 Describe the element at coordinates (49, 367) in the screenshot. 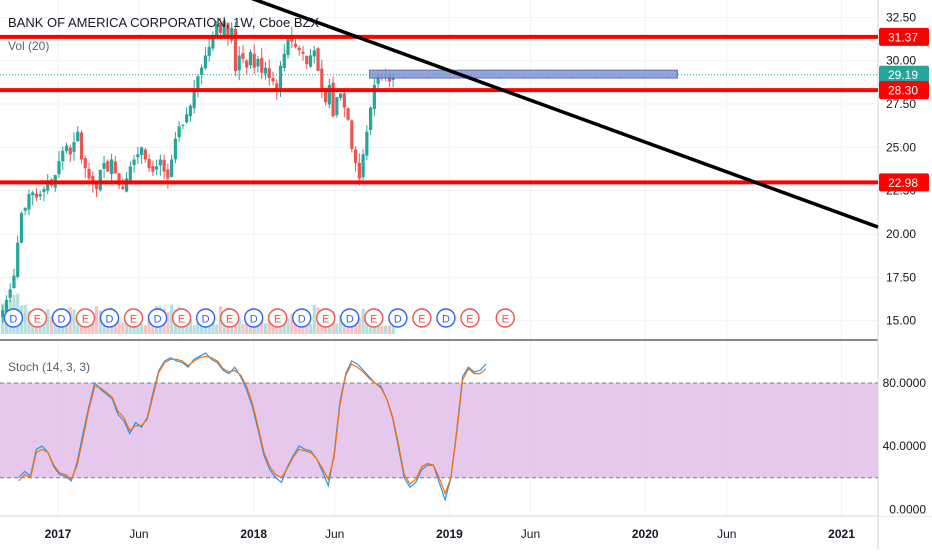

I see `stoch-label: Stoch (14, 3, 3)` at that location.